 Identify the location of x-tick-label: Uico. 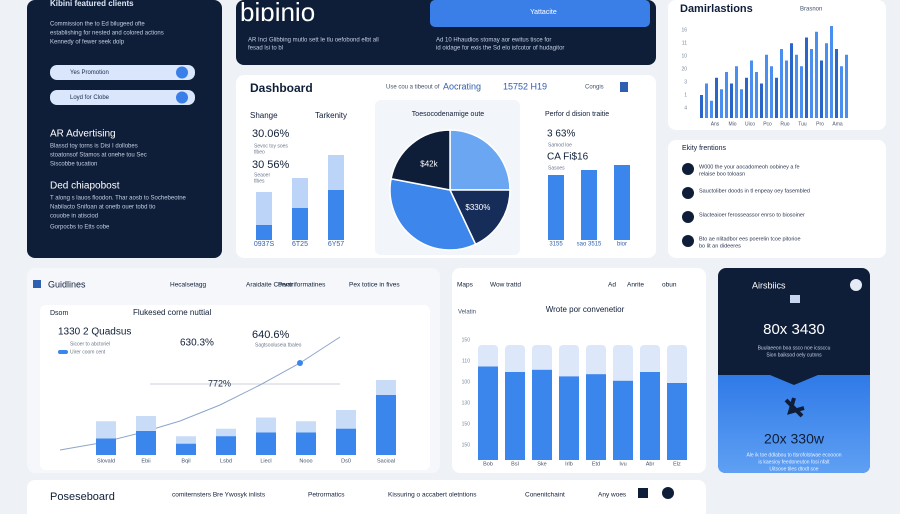
(750, 124).